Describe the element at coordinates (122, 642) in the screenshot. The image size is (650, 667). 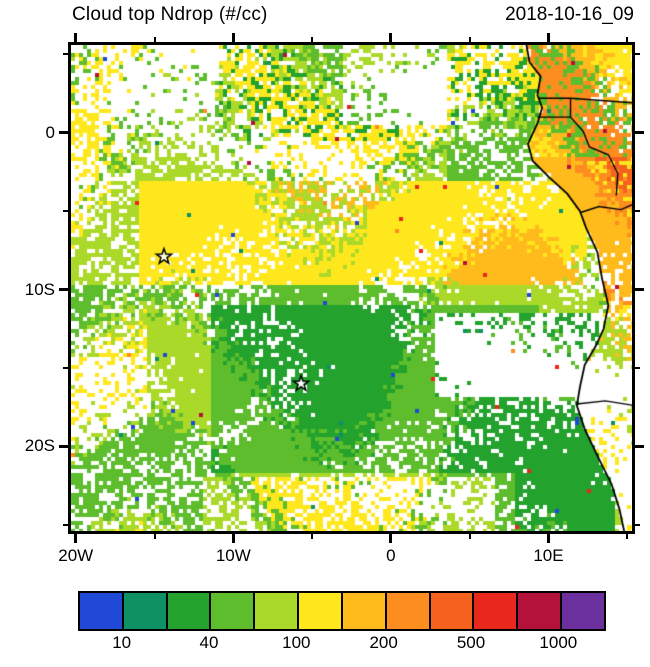
I see `colorbar-tick-label: 10` at that location.